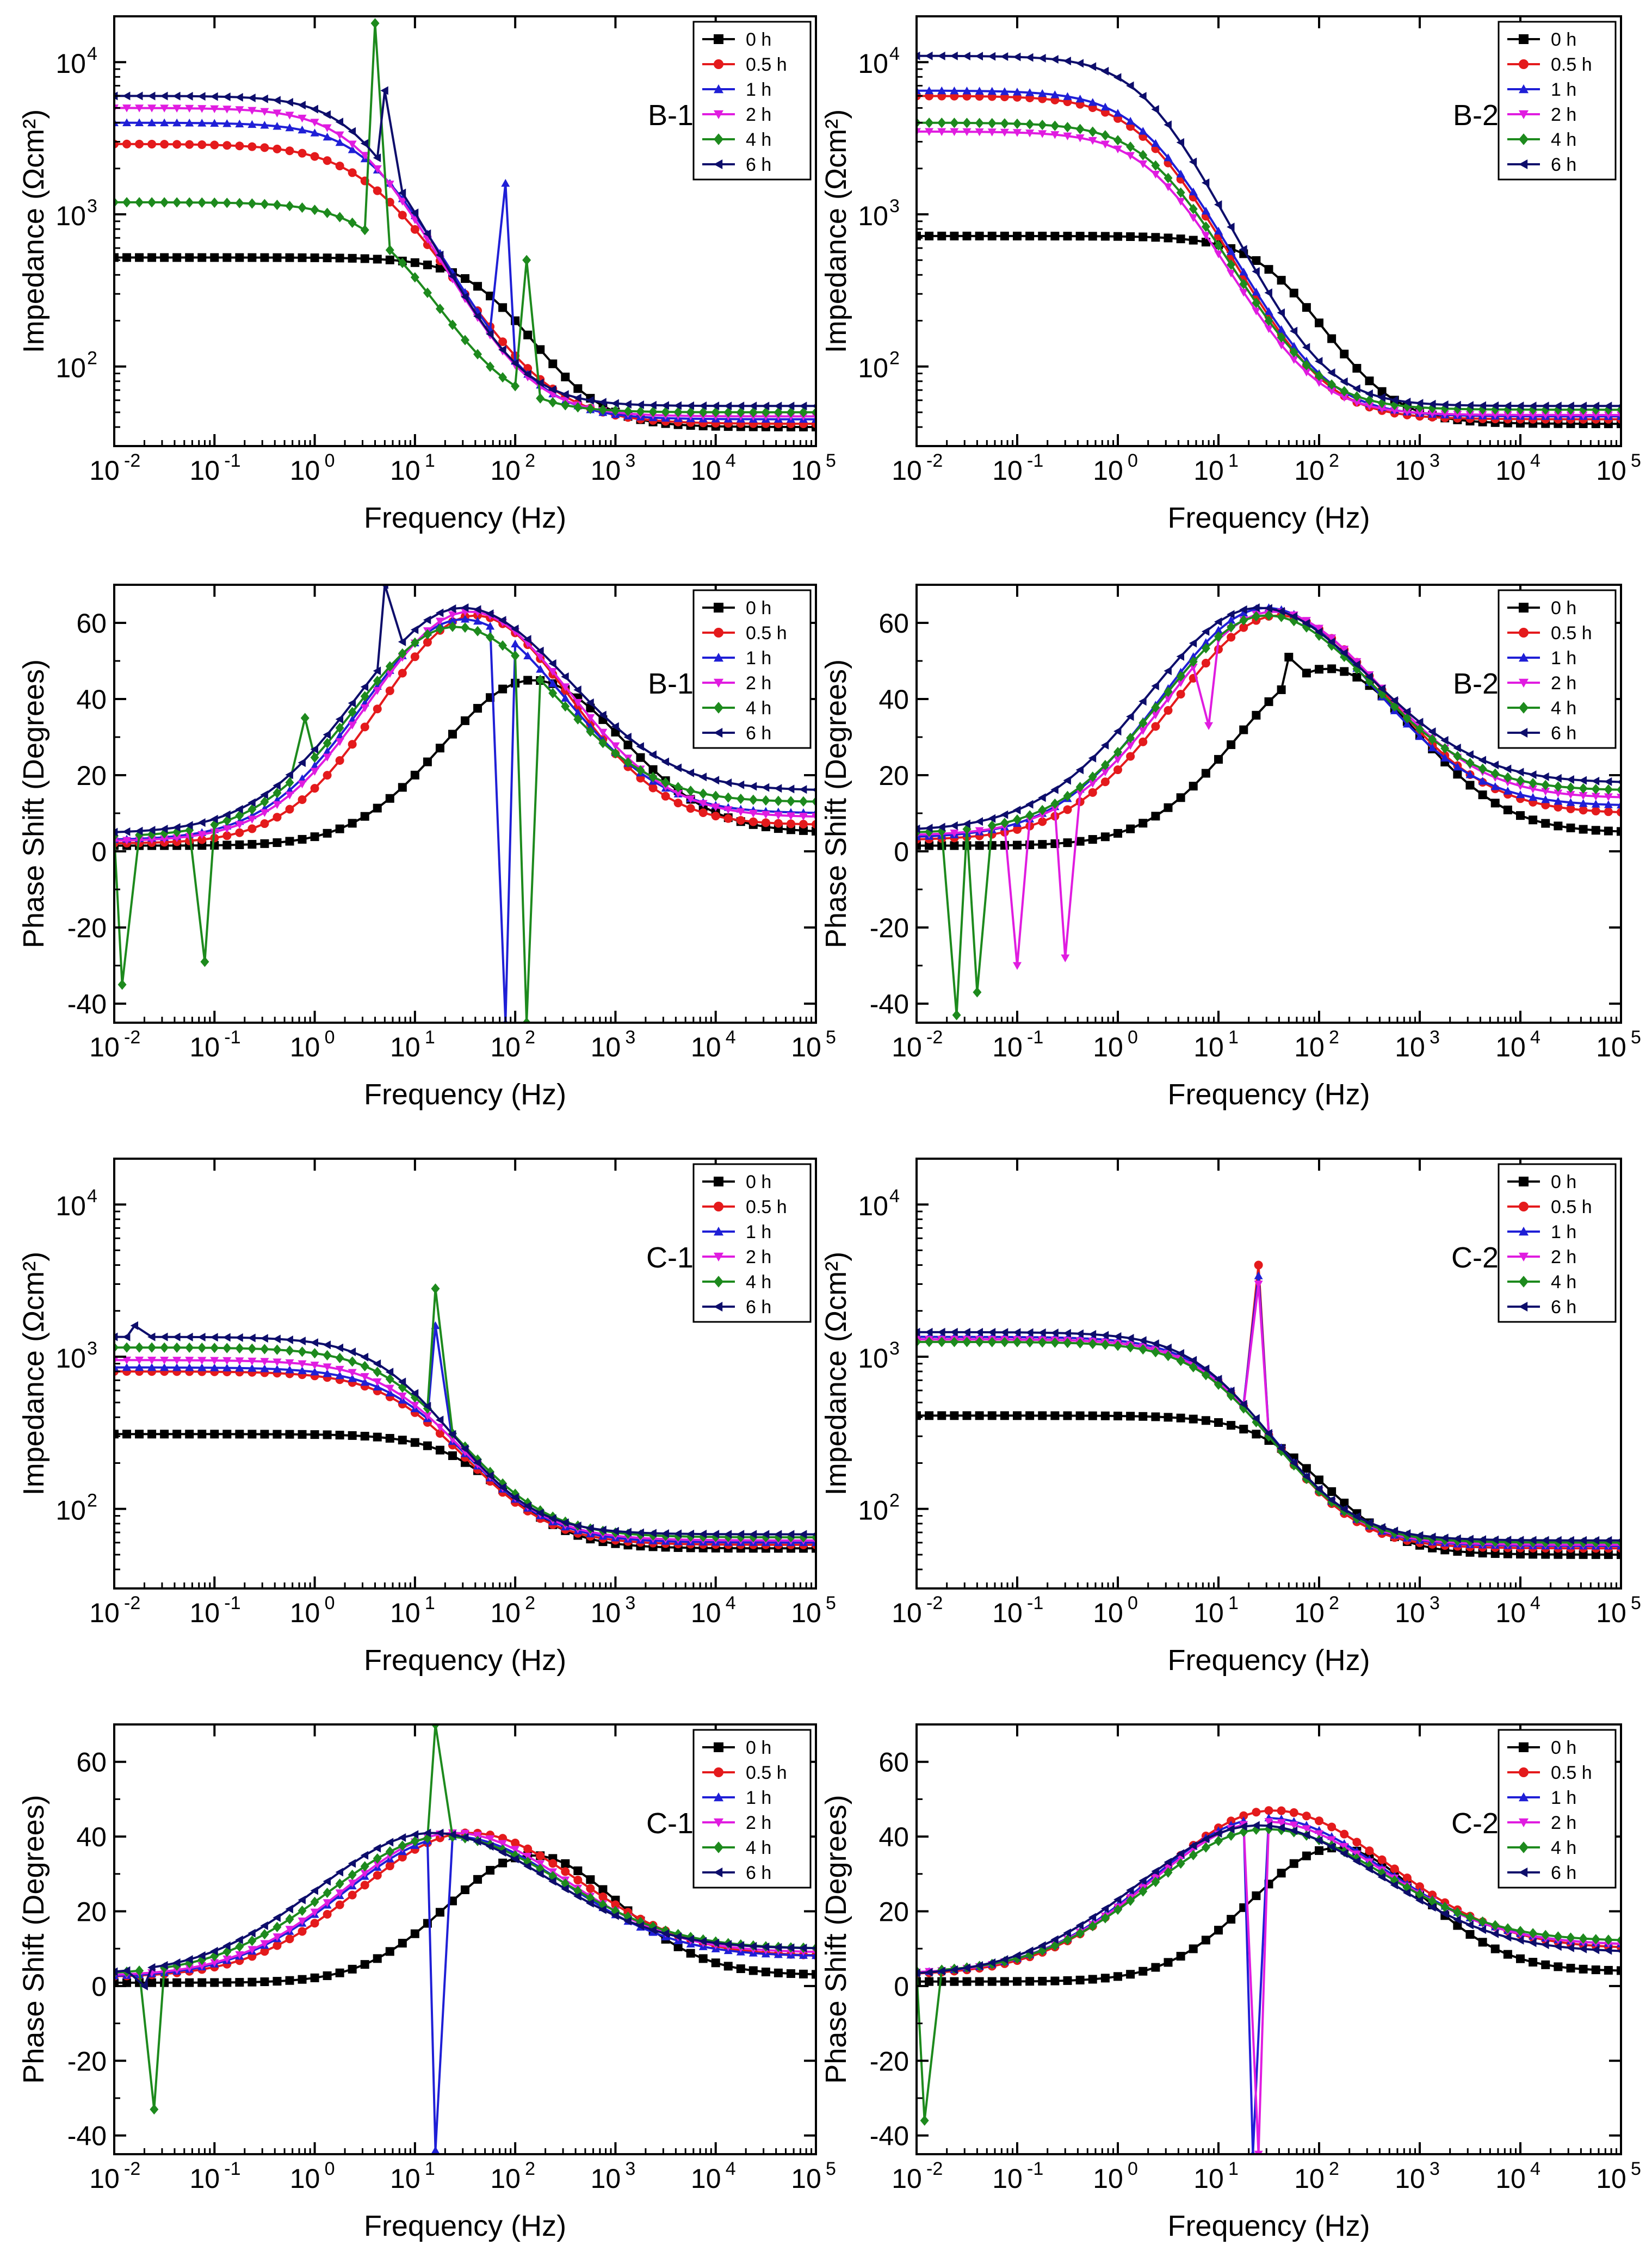  I want to click on x-tick-exponent: 1, so click(1233, 1603).